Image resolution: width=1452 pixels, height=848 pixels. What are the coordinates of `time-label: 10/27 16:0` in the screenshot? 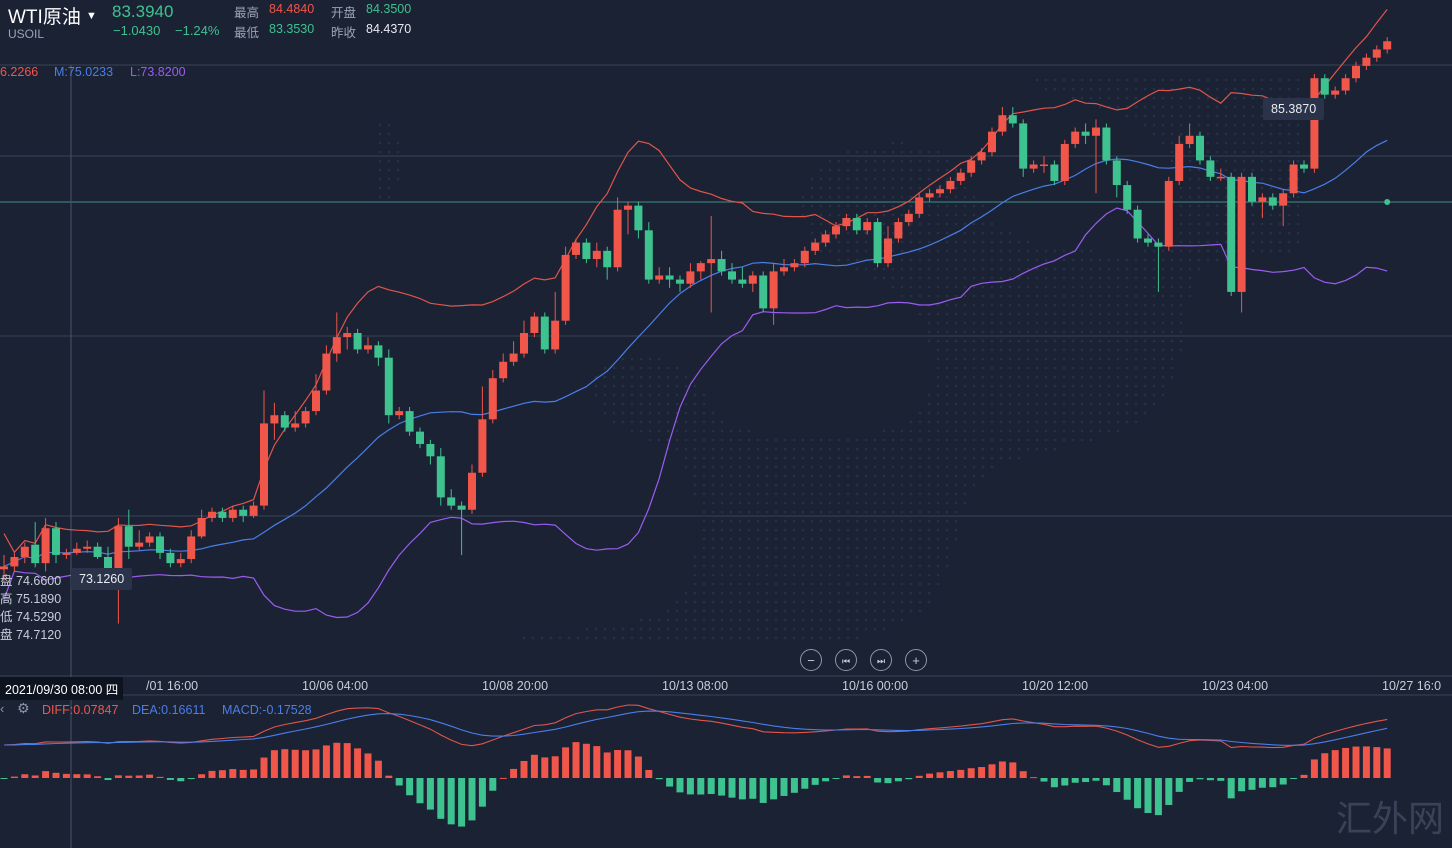 It's located at (1412, 686).